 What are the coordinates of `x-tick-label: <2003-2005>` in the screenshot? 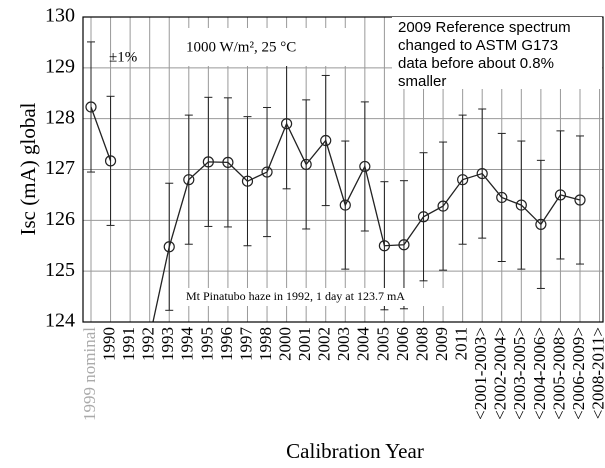 It's located at (519, 373).